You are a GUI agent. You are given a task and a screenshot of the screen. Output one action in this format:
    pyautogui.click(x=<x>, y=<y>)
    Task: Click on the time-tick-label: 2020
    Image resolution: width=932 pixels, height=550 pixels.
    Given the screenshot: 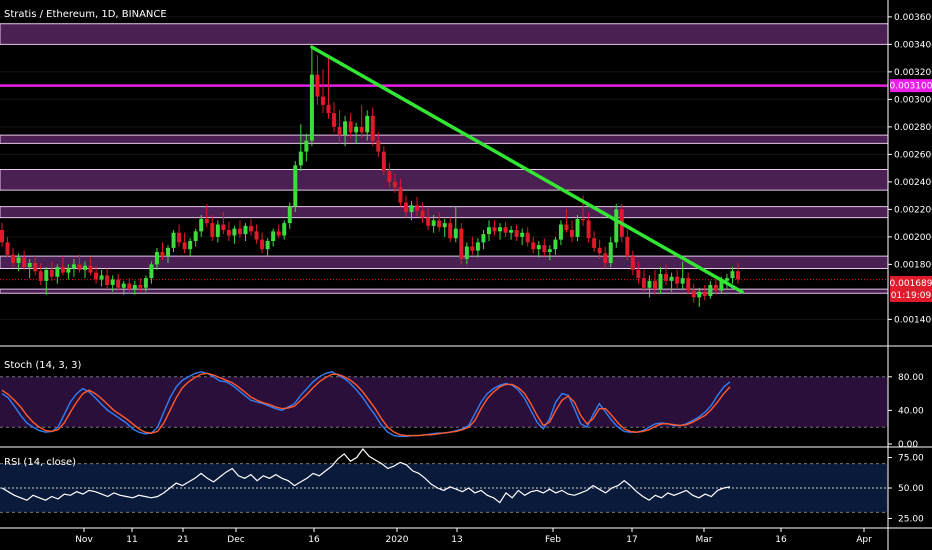 What is the action you would take?
    pyautogui.click(x=397, y=540)
    